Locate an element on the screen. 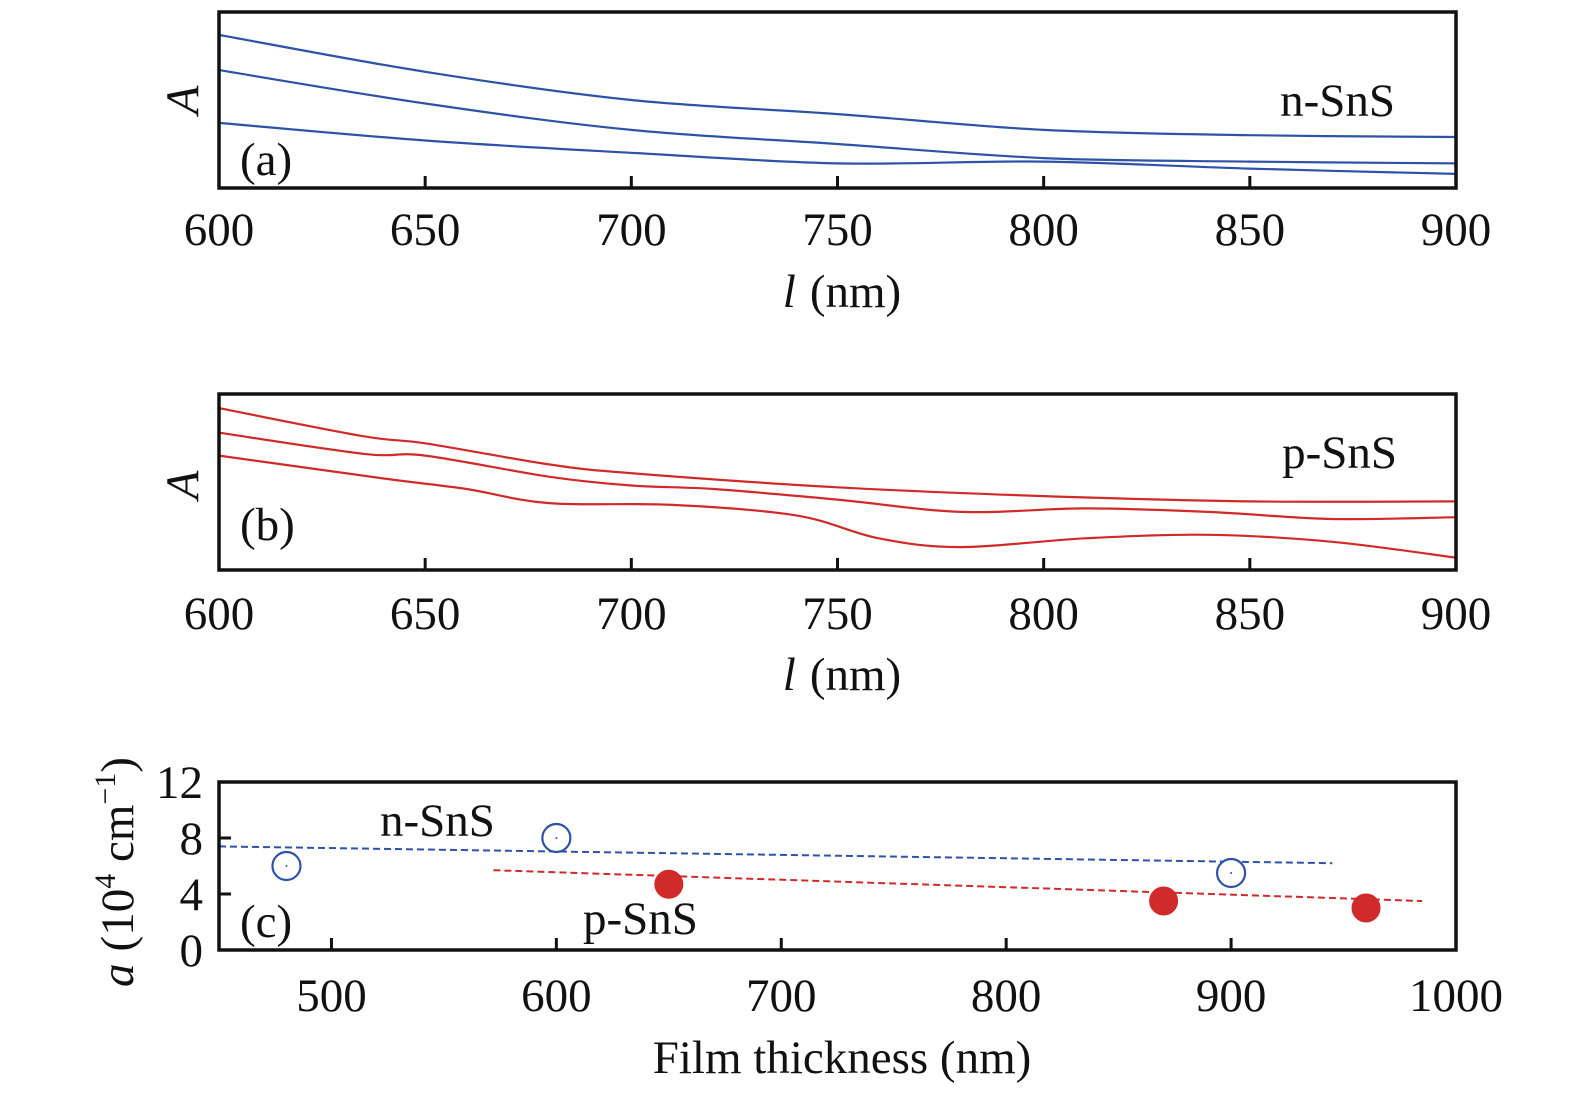 Image resolution: width=1575 pixels, height=1099 pixels. panel-c-y-tick-label: 8 is located at coordinates (192, 839).